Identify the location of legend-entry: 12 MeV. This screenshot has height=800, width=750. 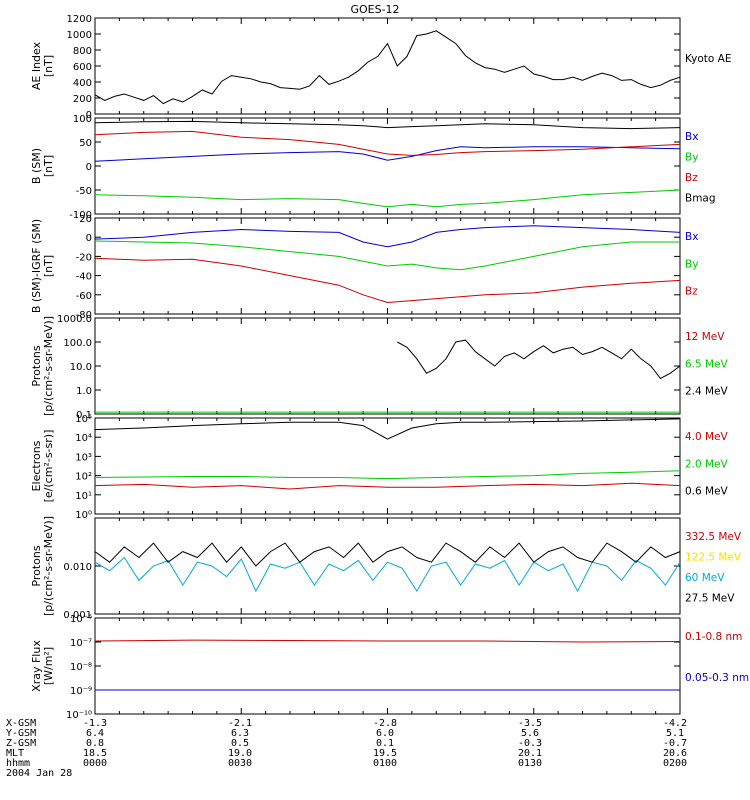
(705, 337).